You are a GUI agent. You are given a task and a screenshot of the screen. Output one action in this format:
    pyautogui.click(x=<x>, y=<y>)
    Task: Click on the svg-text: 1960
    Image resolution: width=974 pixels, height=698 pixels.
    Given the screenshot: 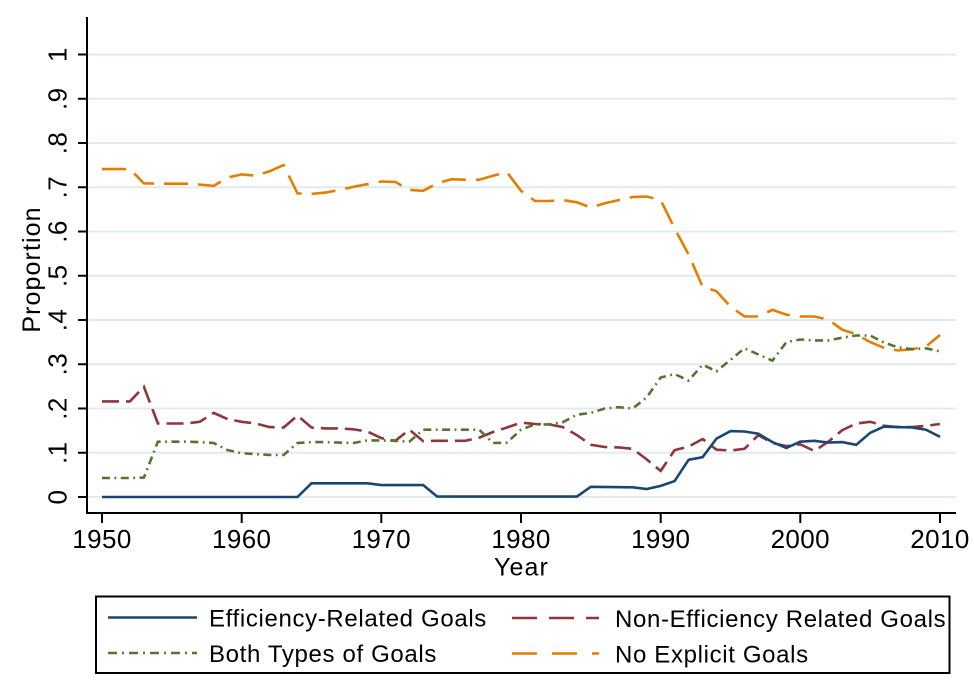 What is the action you would take?
    pyautogui.click(x=241, y=539)
    